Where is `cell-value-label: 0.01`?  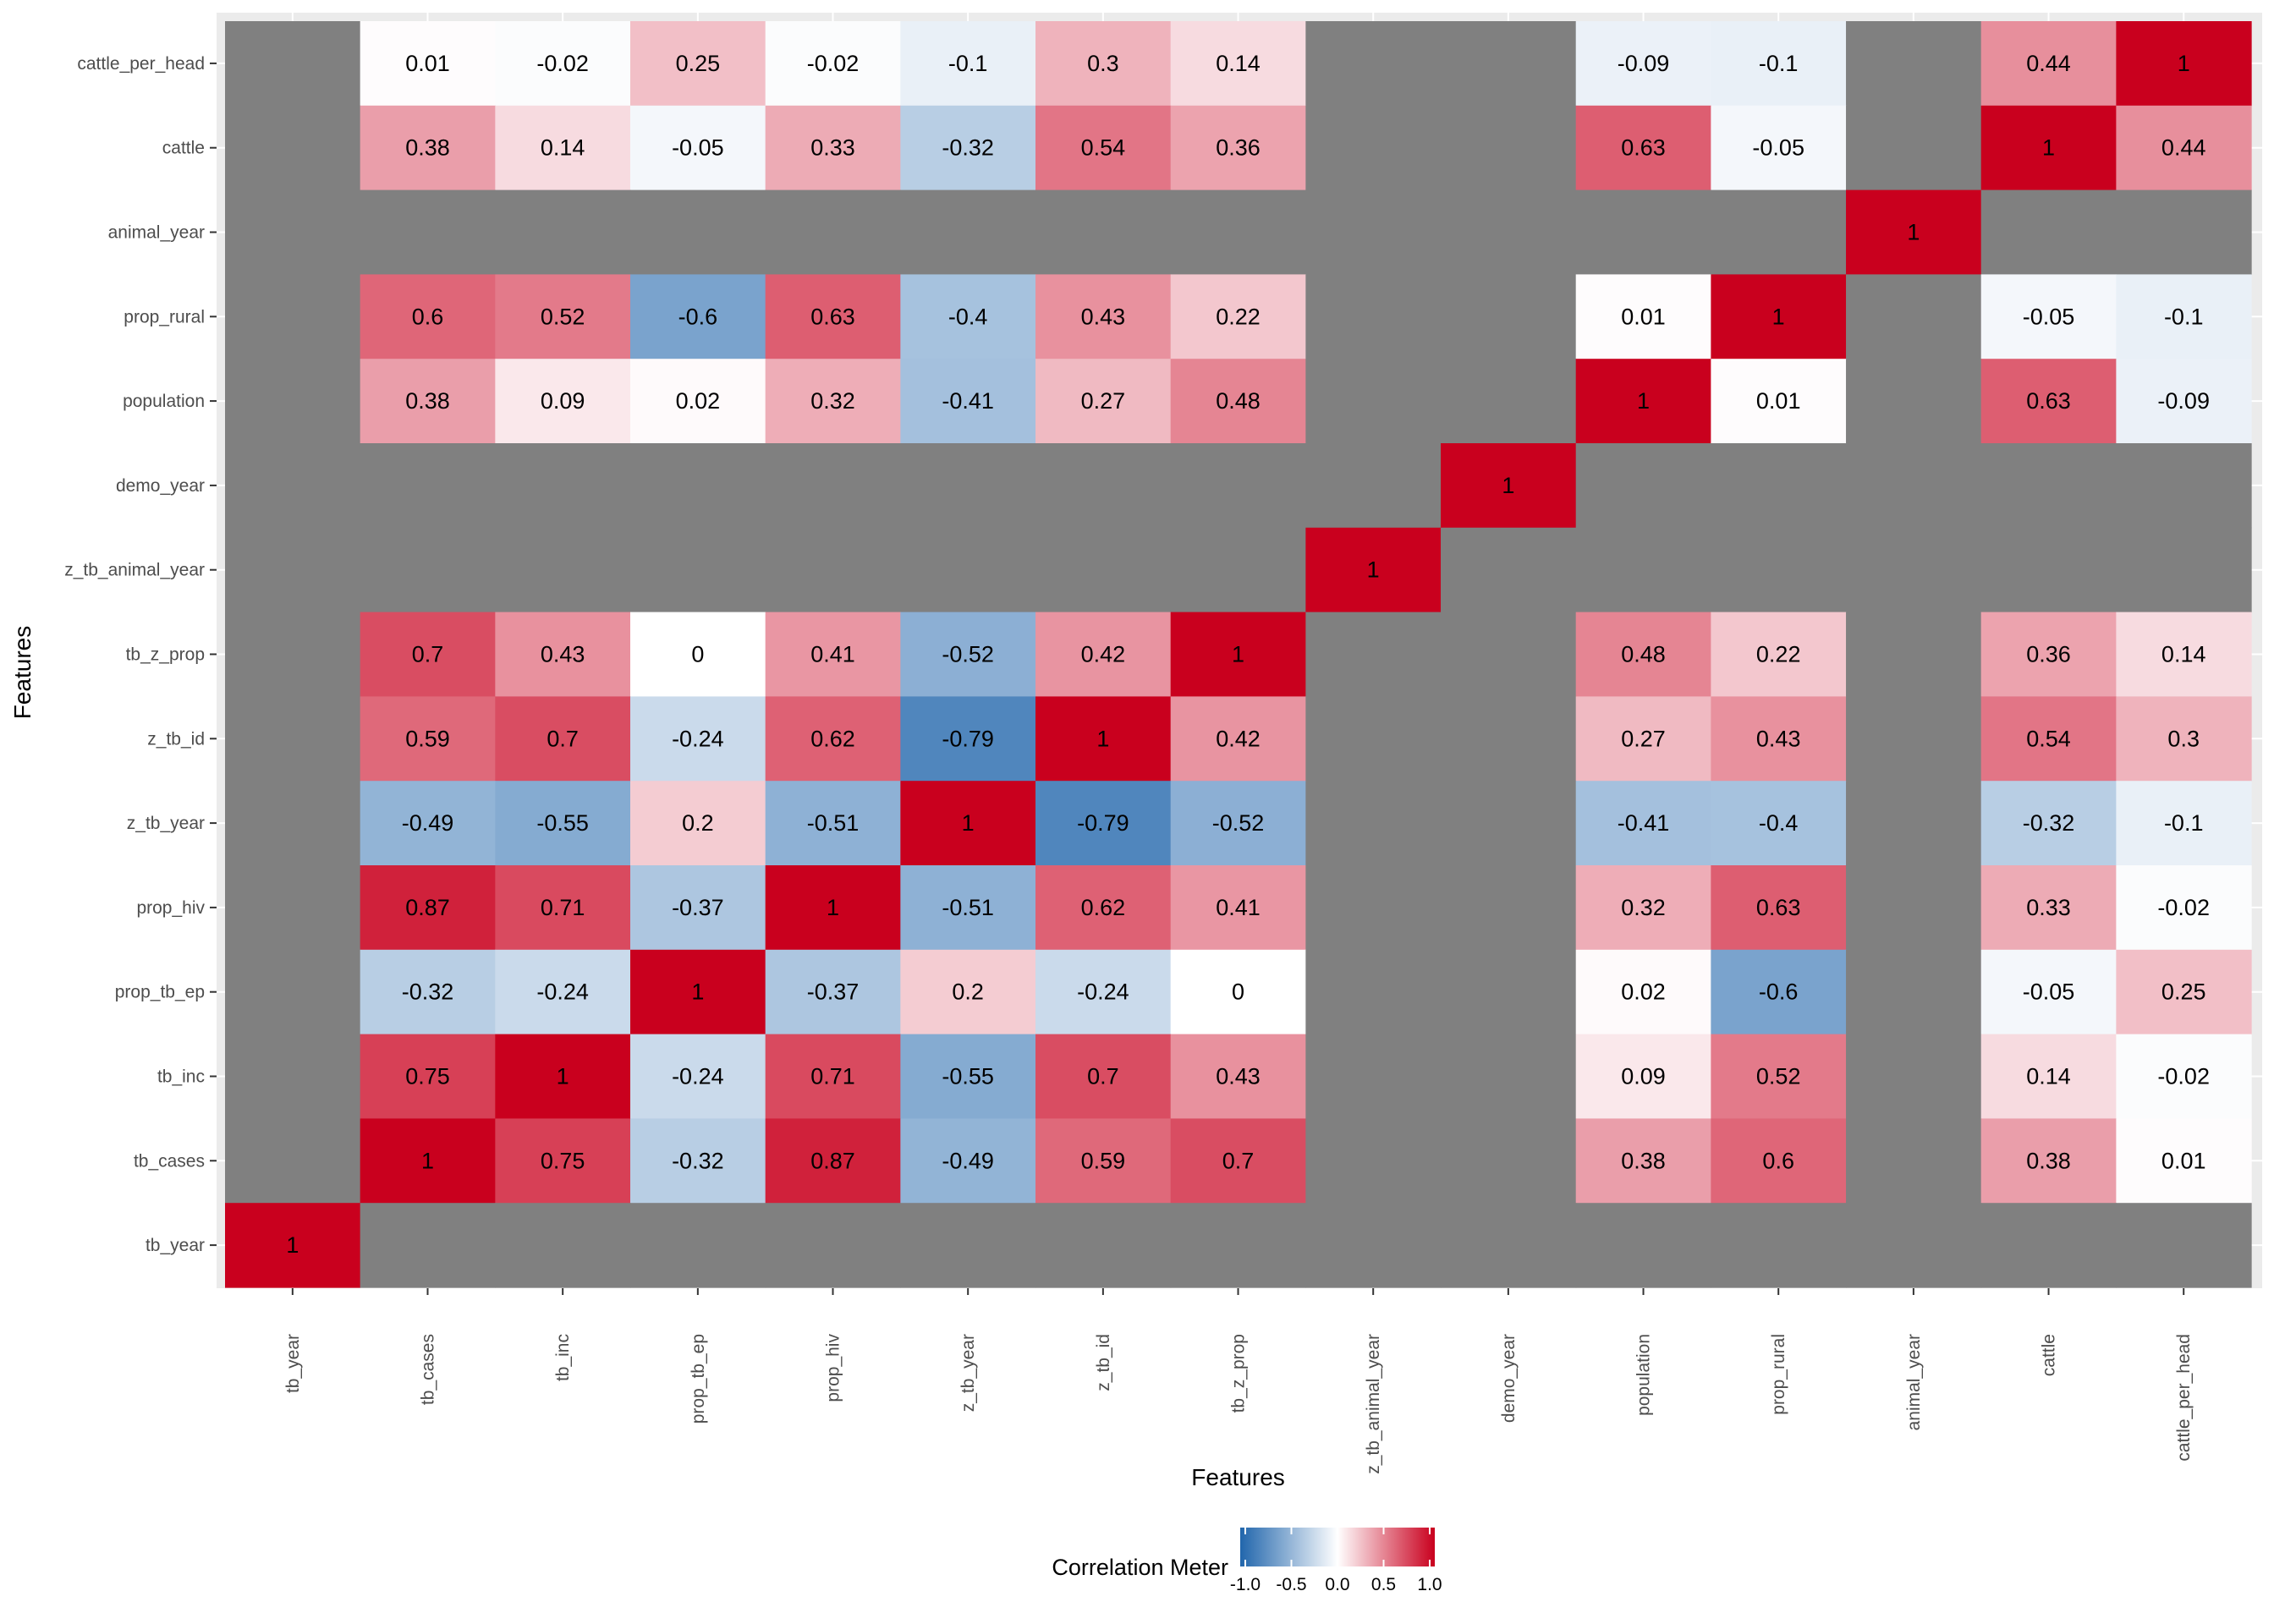
cell-value-label: 0.01 is located at coordinates (1643, 316).